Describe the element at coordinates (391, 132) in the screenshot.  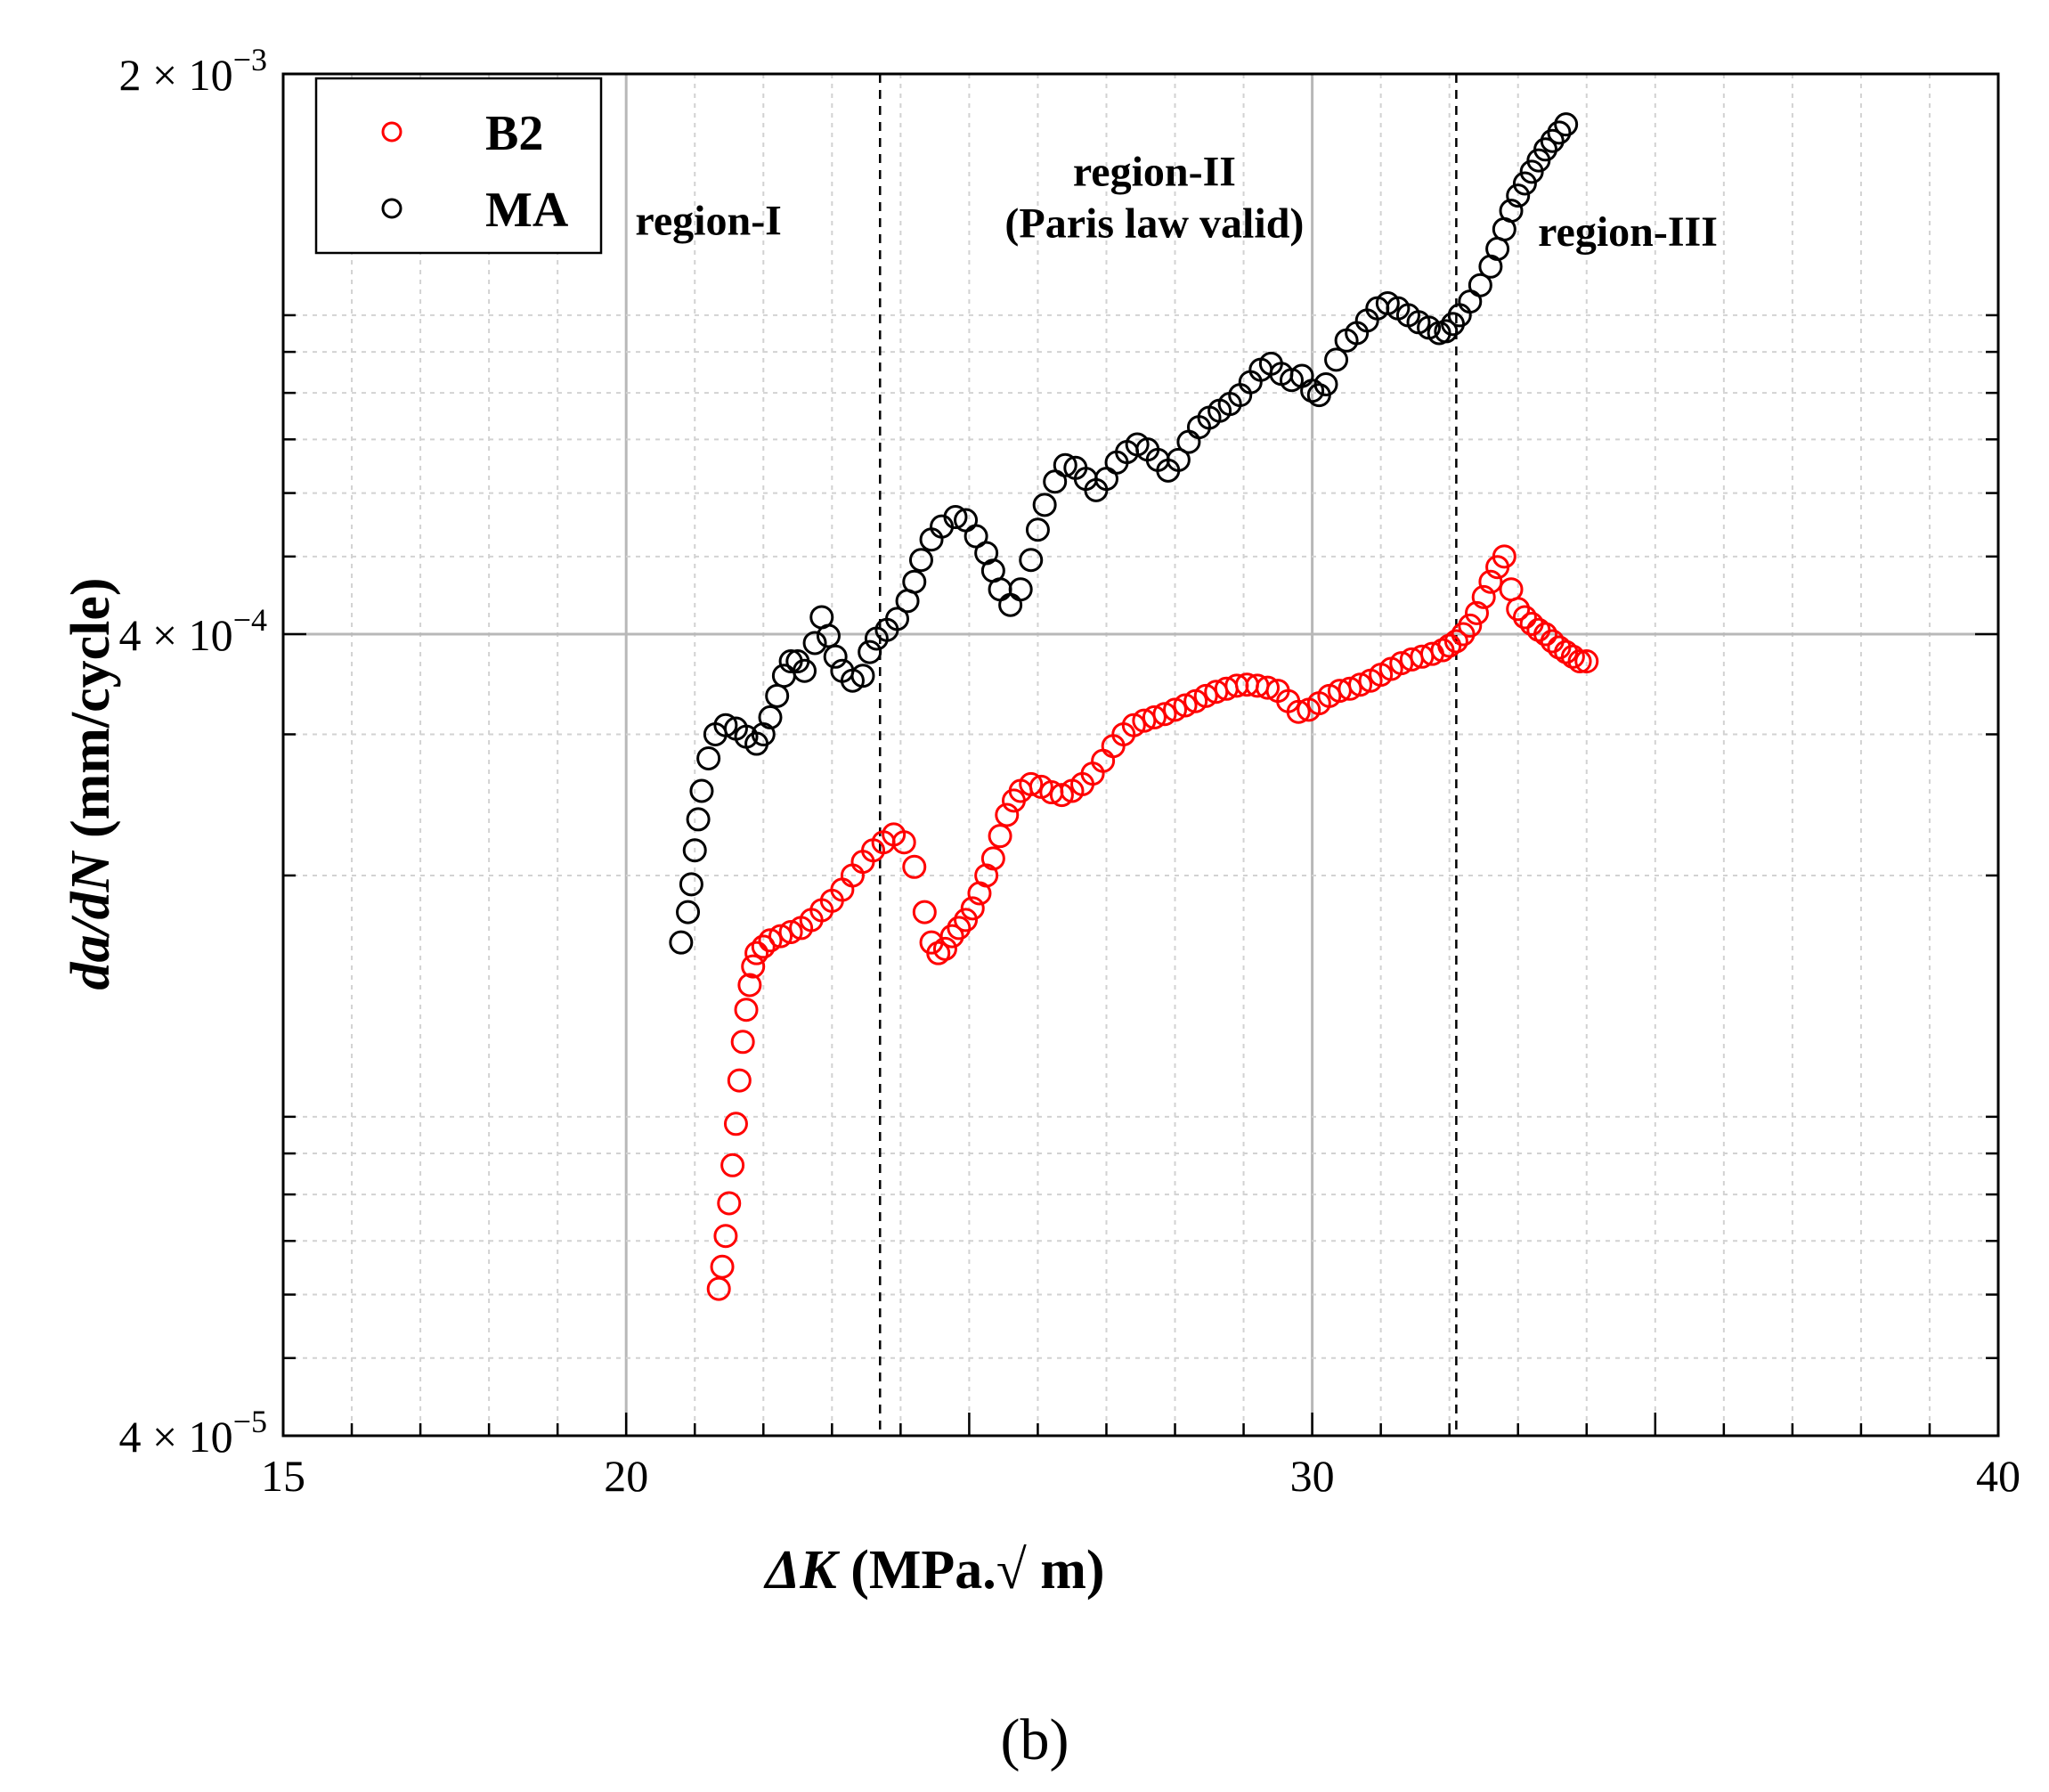
I see `legend-marker-b2` at that location.